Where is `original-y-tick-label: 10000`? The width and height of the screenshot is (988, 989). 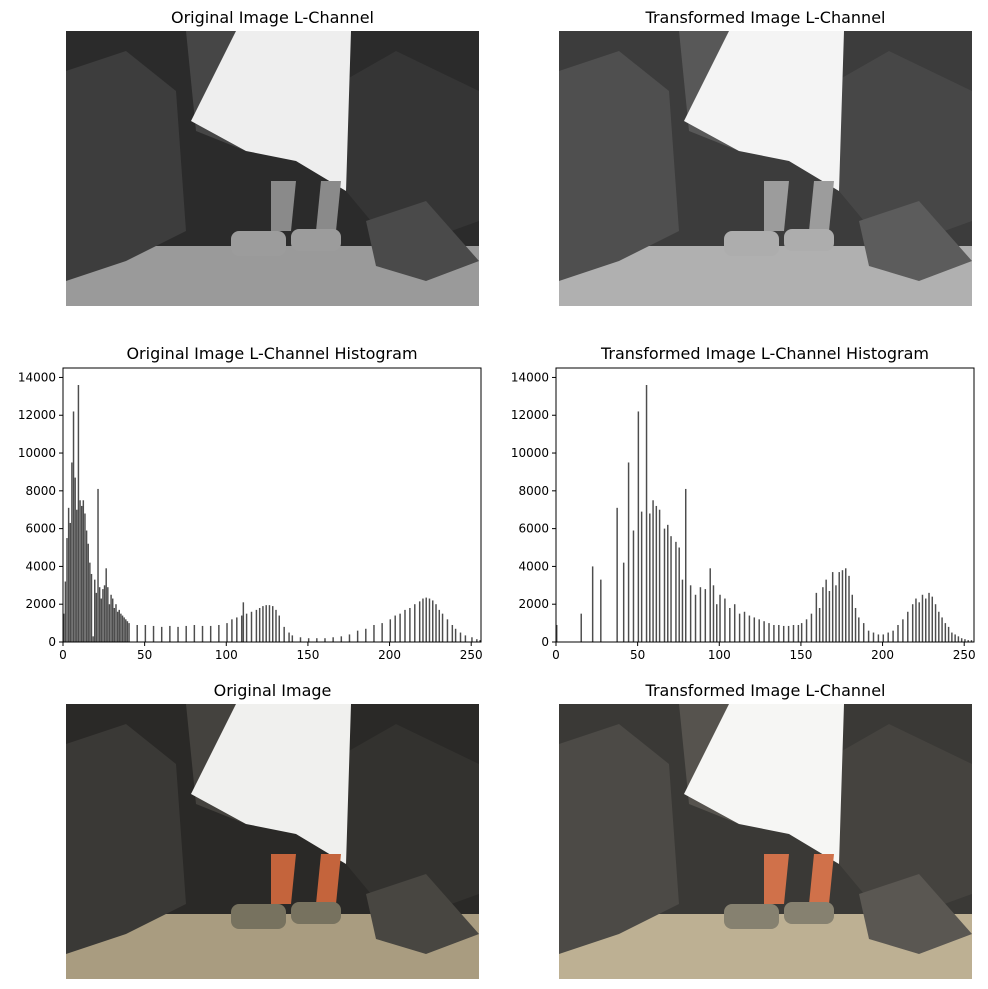 original-y-tick-label: 10000 is located at coordinates (37, 453).